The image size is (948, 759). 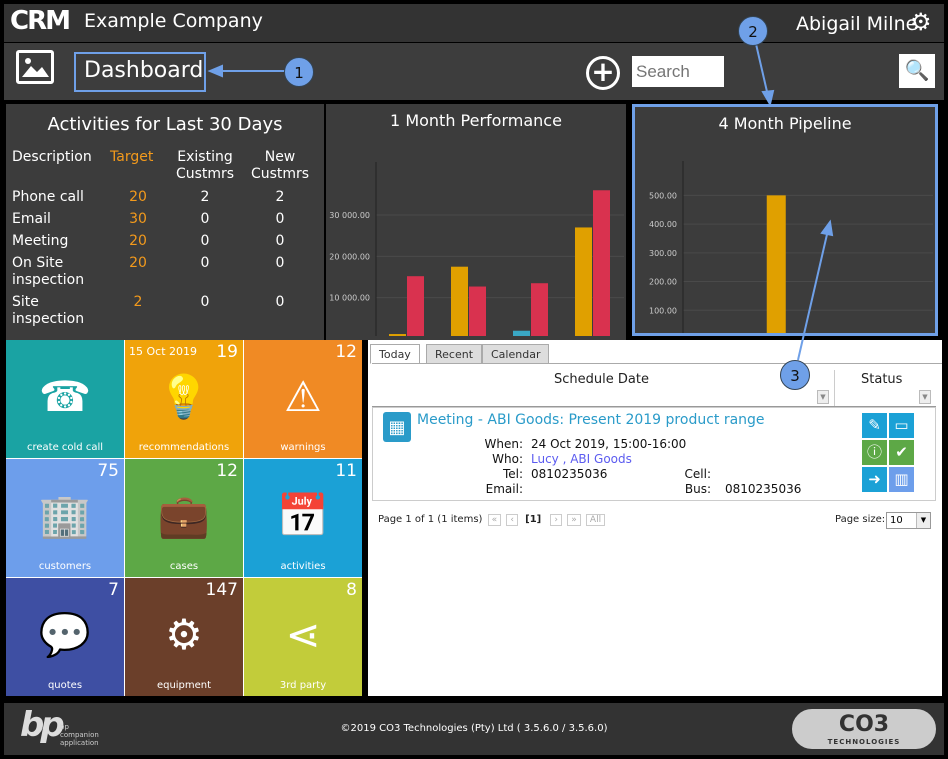 What do you see at coordinates (908, 520) in the screenshot?
I see `page-size-select: 10 ▼` at bounding box center [908, 520].